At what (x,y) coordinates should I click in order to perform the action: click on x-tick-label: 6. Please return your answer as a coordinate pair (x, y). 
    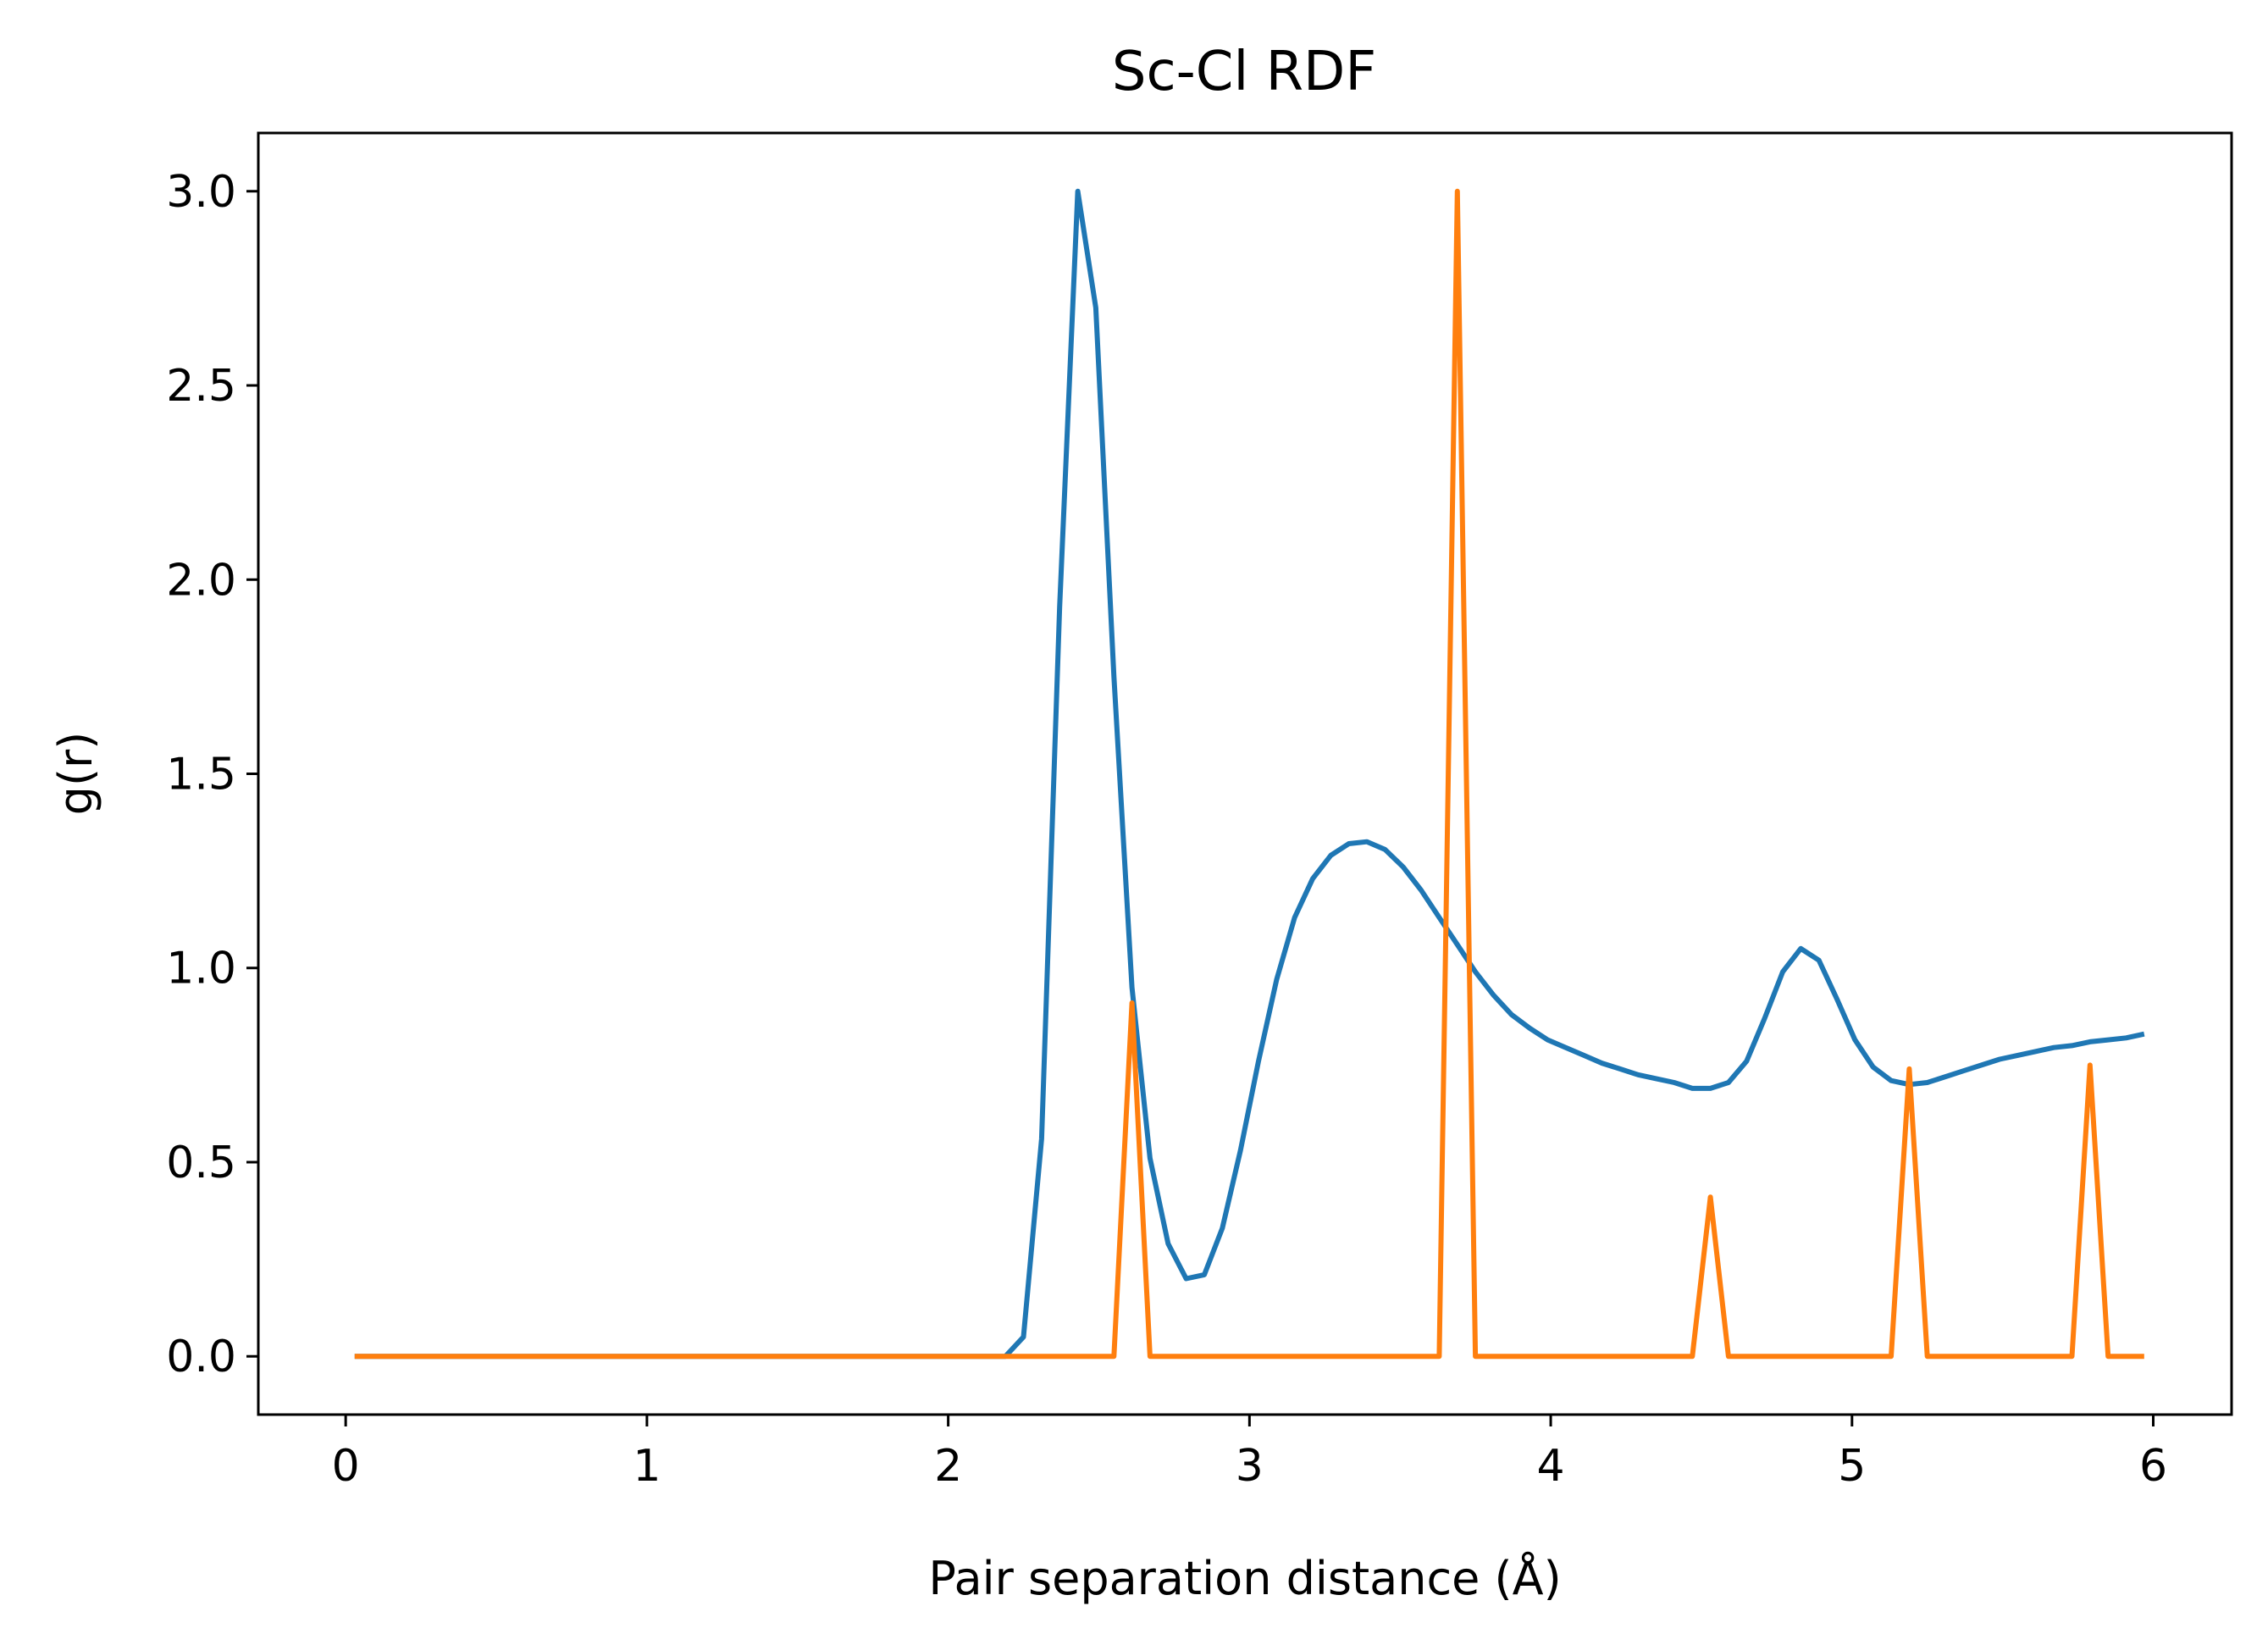
    Looking at the image, I should click on (2153, 1467).